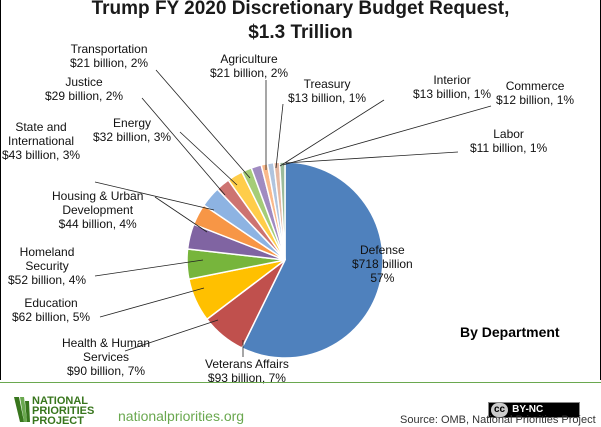  I want to click on data-label-agriculture: Agriculture $21 billion, 2%, so click(249, 66).